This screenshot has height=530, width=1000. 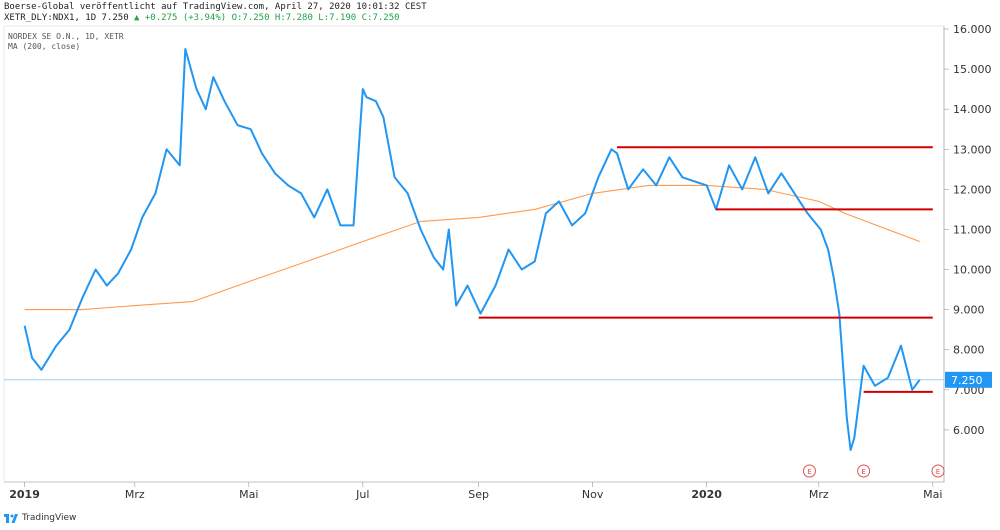 I want to click on last-price-label: 7.250, so click(x=968, y=379).